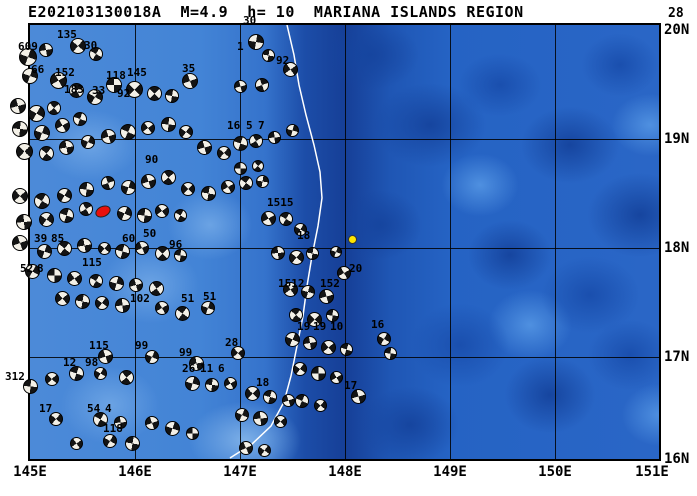 This screenshot has width=697, height=496. What do you see at coordinates (207, 368) in the screenshot?
I see `depth-label: 11` at bounding box center [207, 368].